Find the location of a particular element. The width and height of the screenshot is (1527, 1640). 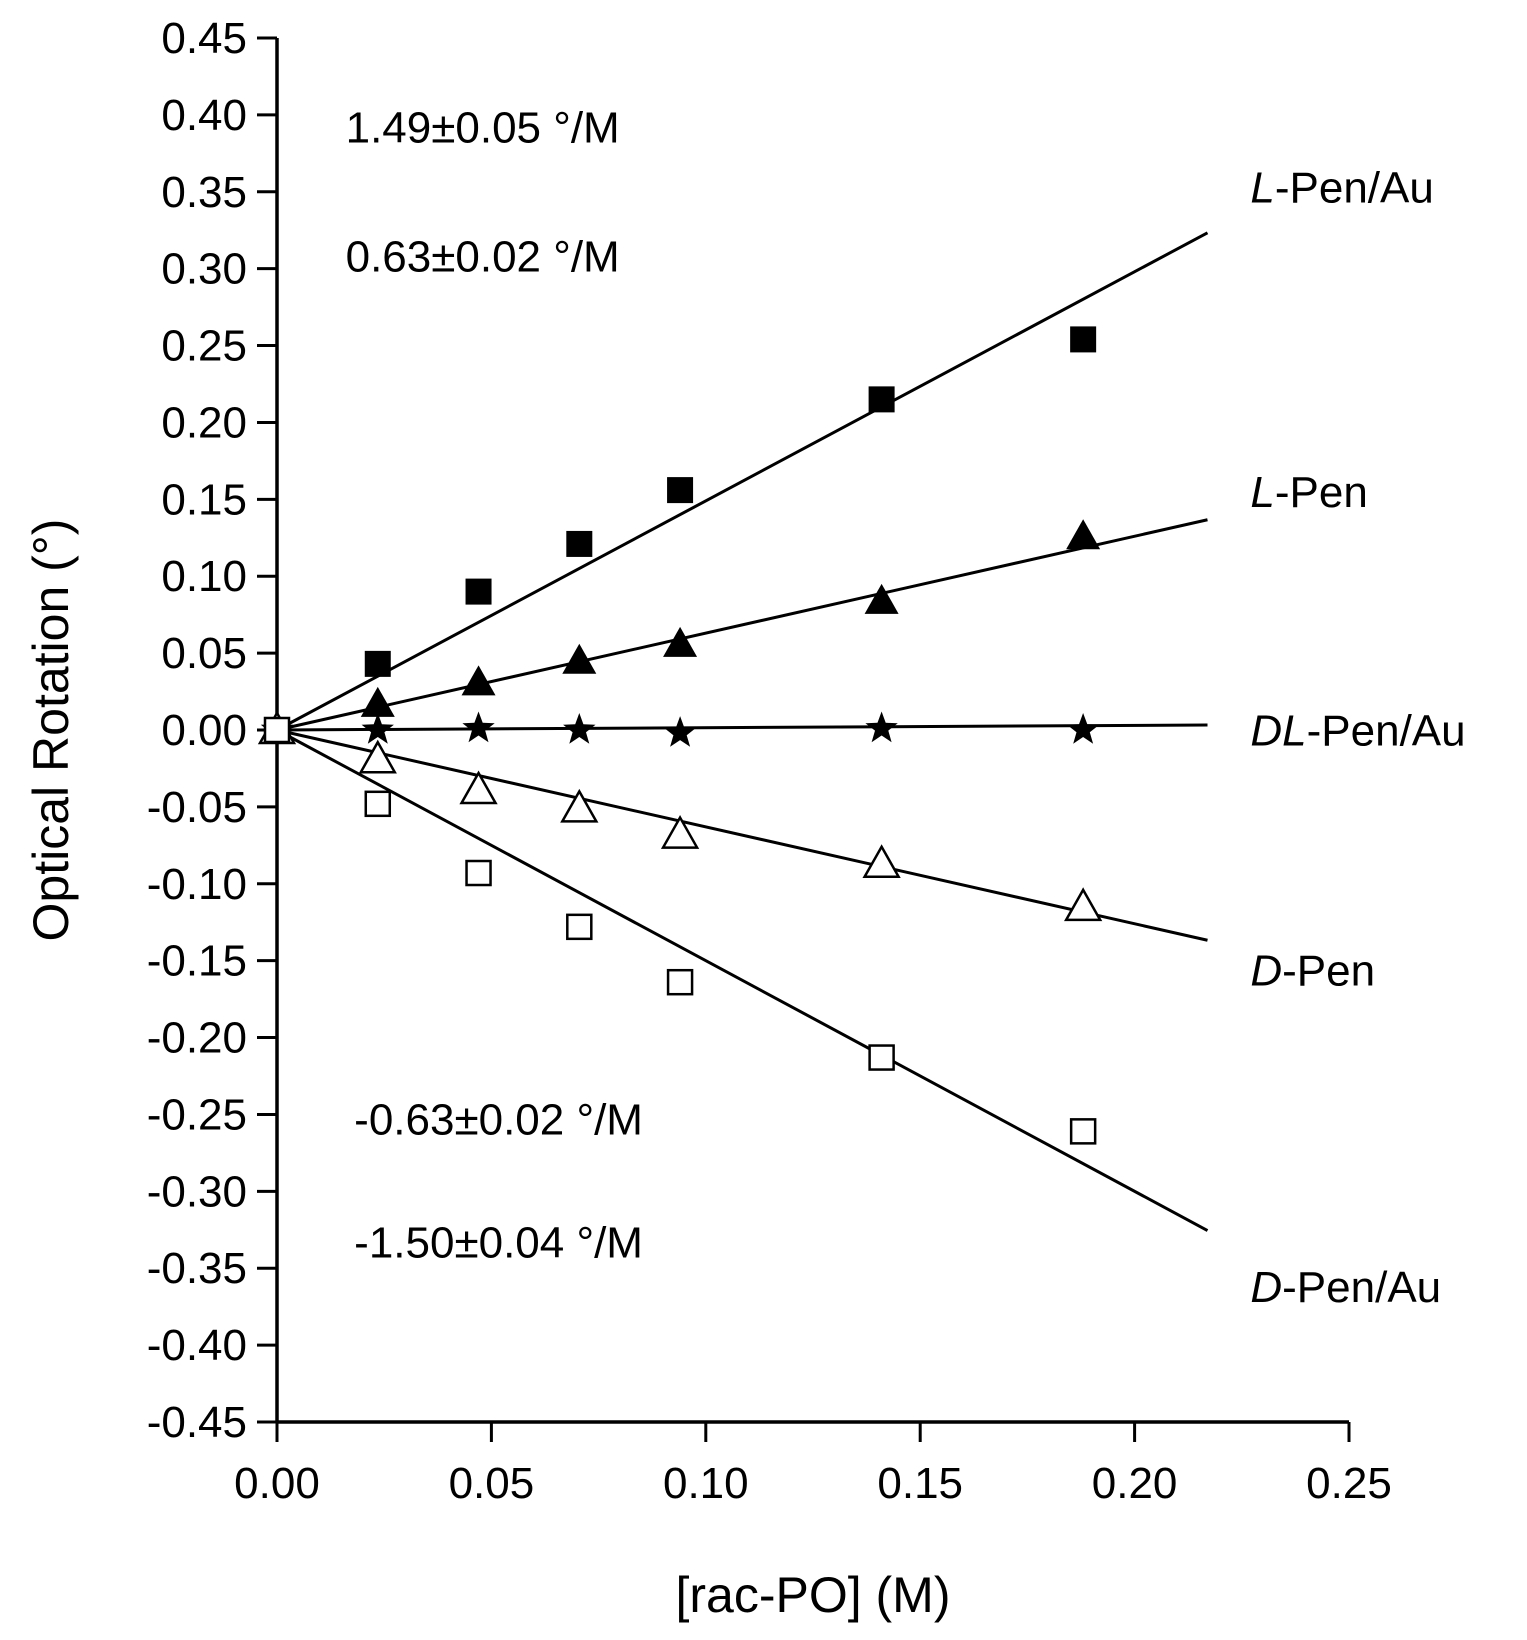

x-tick-label-4: 0.20 is located at coordinates (1135, 1483).